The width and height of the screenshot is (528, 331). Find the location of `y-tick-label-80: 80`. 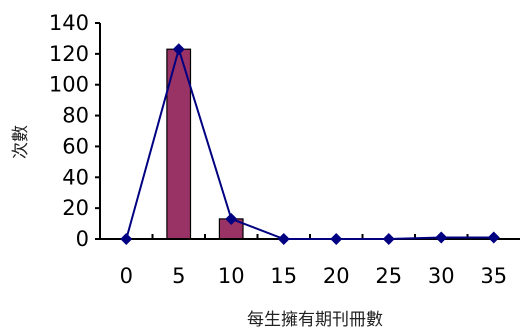

y-tick-label-80: 80 is located at coordinates (75, 116).